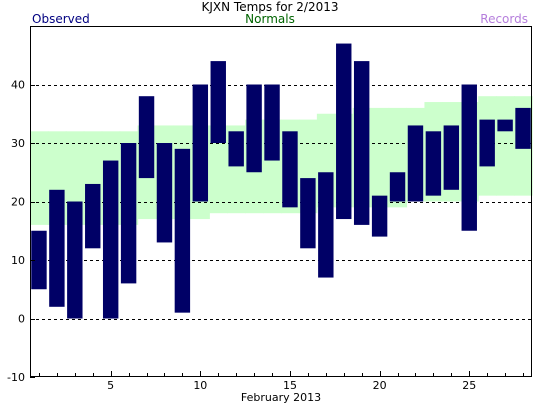  I want to click on x-tick-label-25: 25, so click(469, 385).